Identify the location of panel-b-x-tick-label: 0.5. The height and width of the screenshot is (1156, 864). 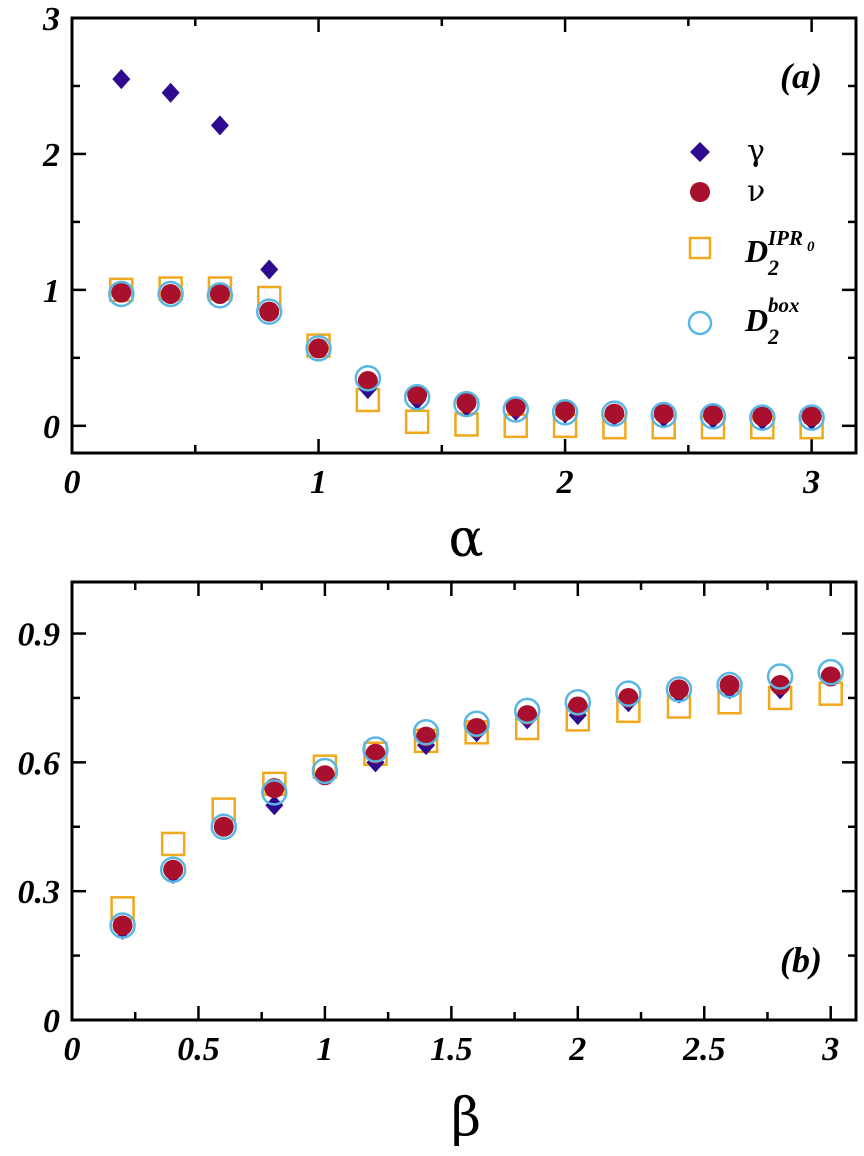
(198, 1049).